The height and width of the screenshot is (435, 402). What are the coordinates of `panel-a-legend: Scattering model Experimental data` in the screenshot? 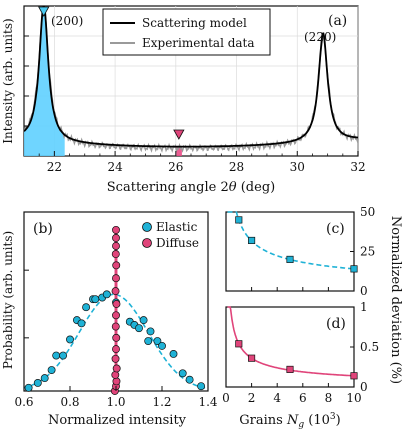 It's located at (186, 32).